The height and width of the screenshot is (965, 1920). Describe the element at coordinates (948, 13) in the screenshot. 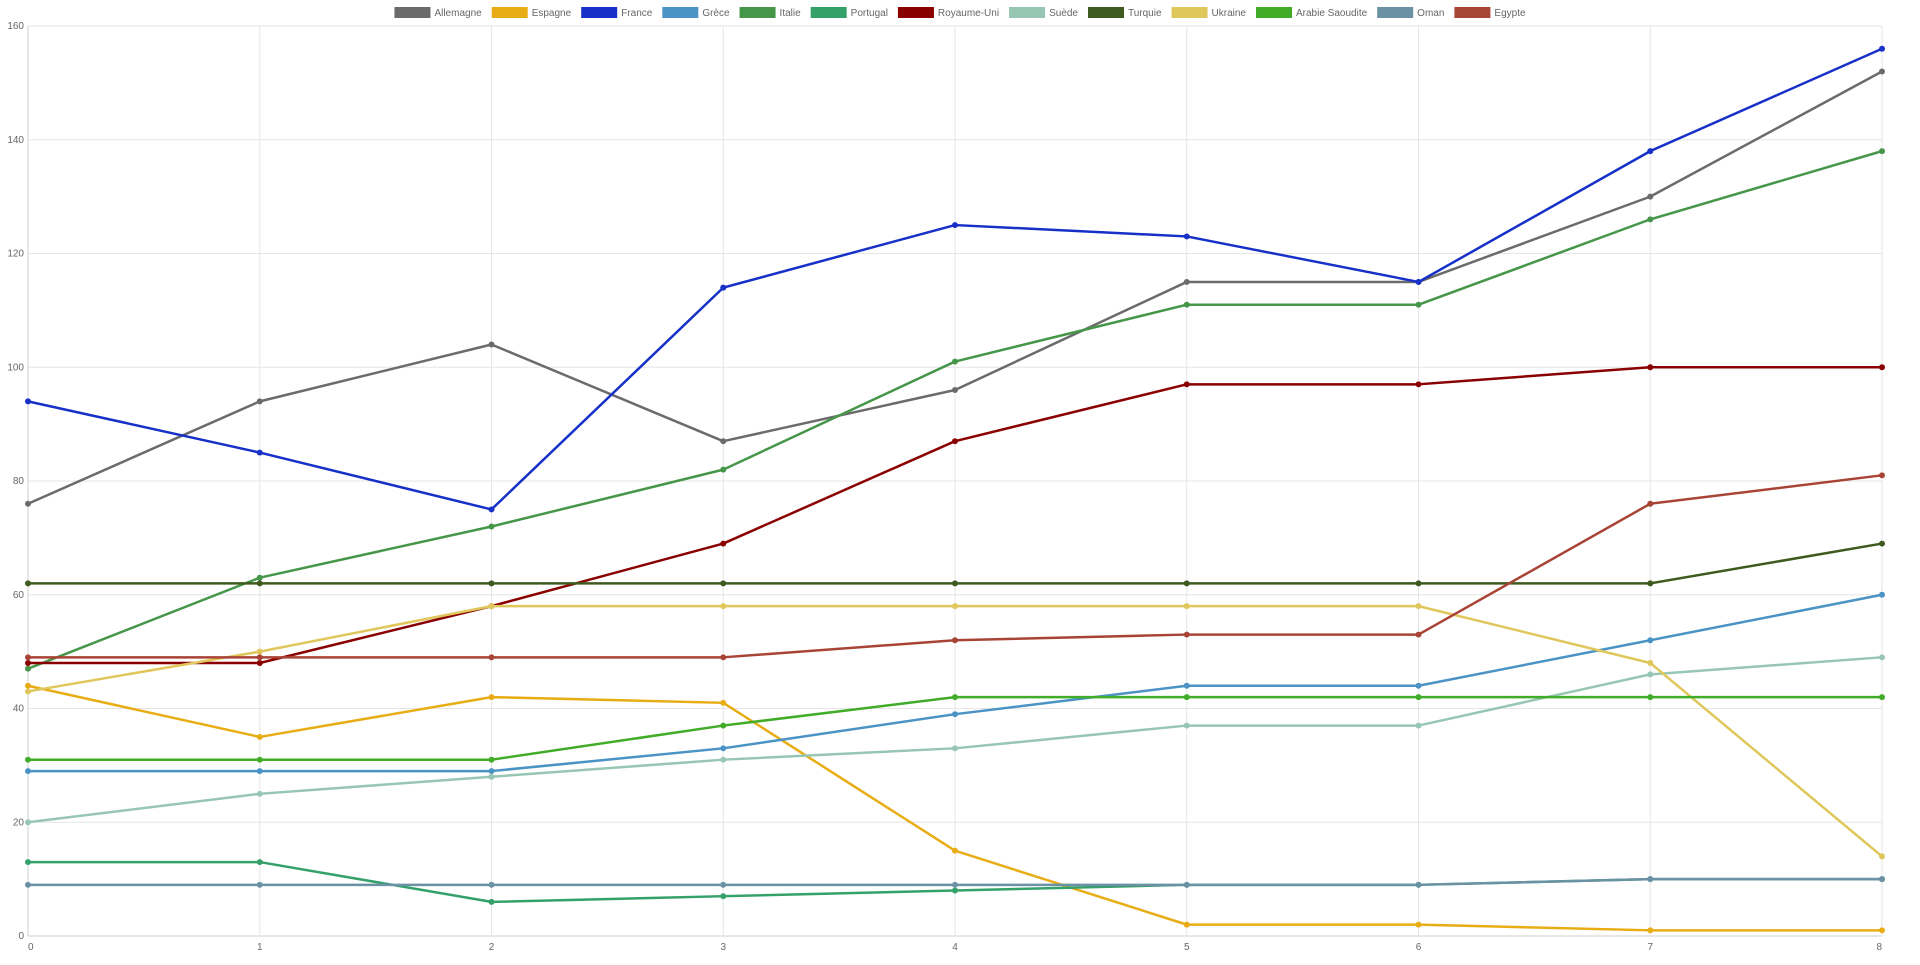

I see `legend-item: Royaume-Uni` at that location.